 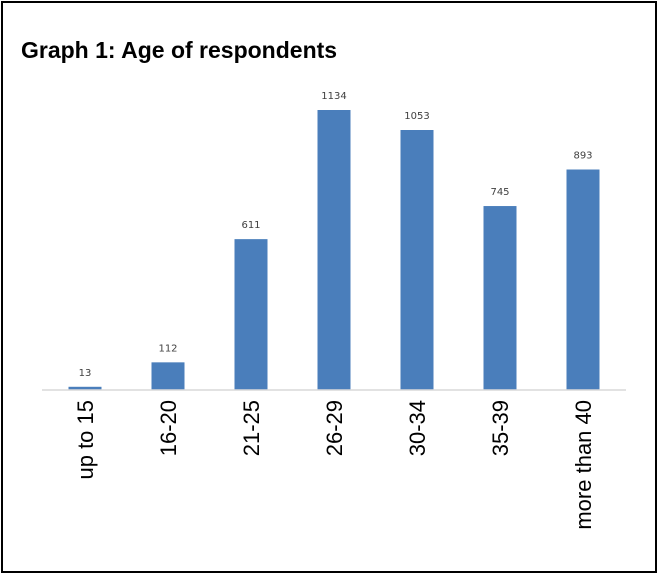 What do you see at coordinates (583, 465) in the screenshot?
I see `category-label: more than 40` at bounding box center [583, 465].